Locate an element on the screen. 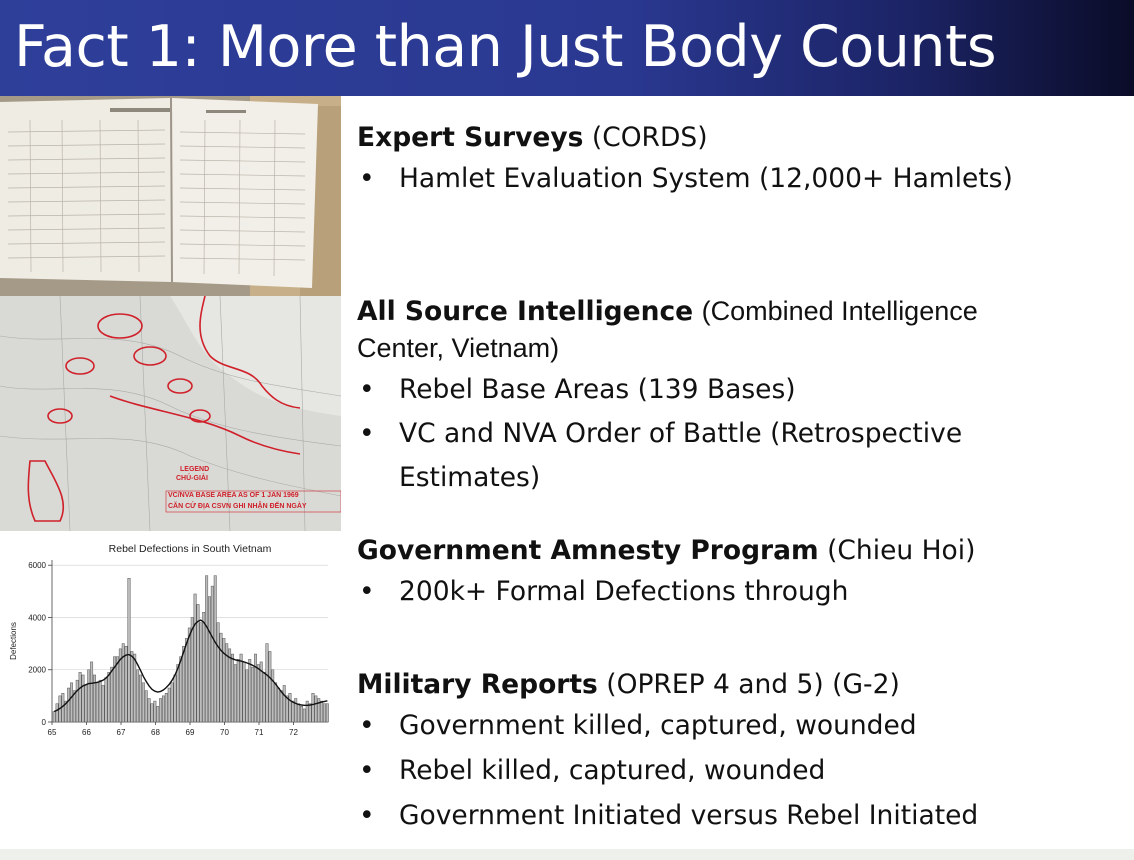 The width and height of the screenshot is (1134, 860). section-heading: Government Amnesty Program (Chieu Hoi) is located at coordinates (742, 551).